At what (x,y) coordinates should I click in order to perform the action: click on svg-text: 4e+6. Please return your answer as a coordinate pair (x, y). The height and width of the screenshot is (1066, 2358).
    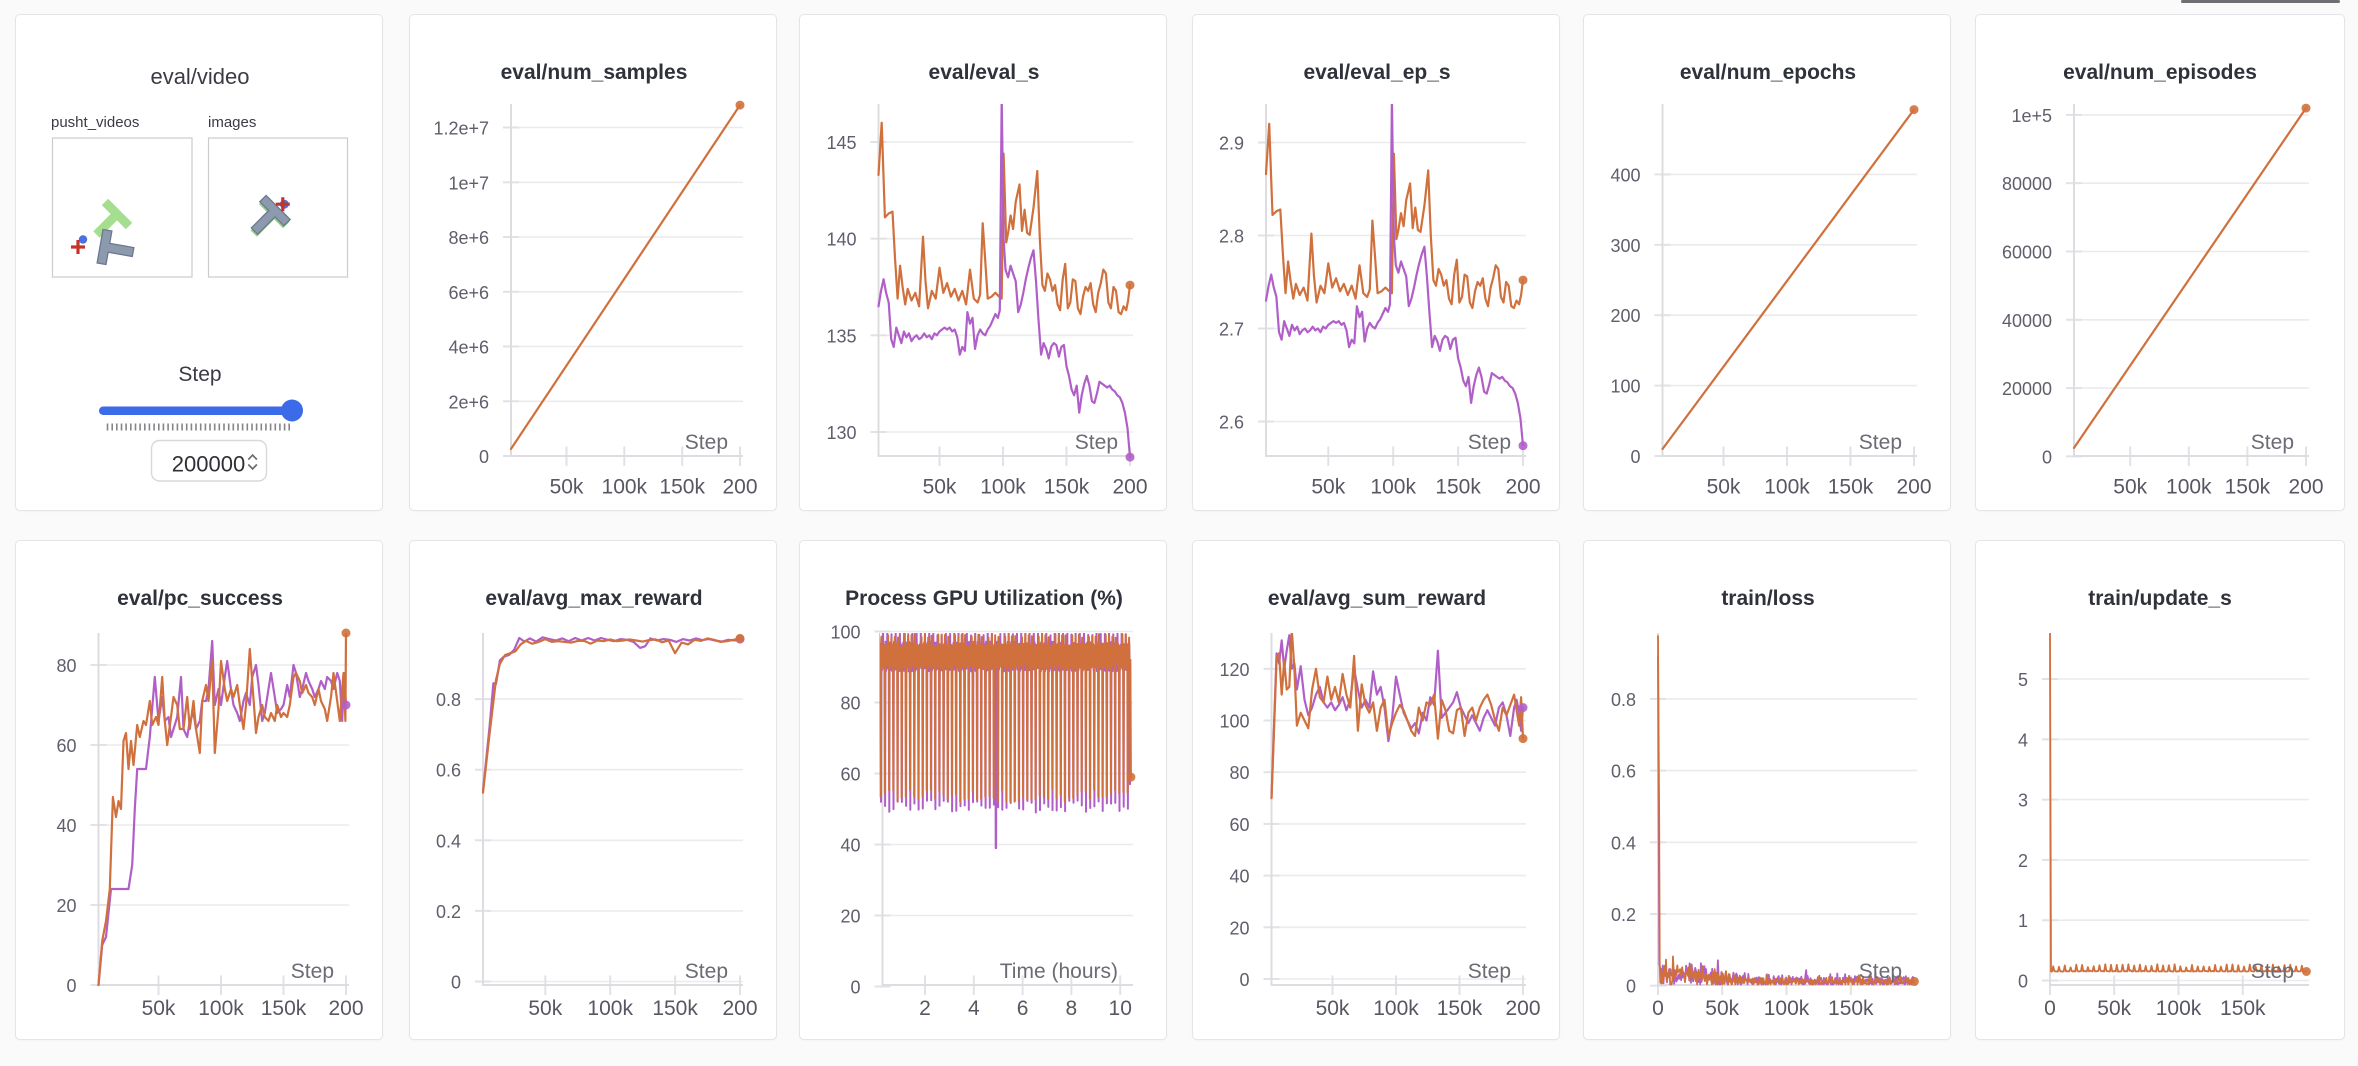
    Looking at the image, I should click on (468, 348).